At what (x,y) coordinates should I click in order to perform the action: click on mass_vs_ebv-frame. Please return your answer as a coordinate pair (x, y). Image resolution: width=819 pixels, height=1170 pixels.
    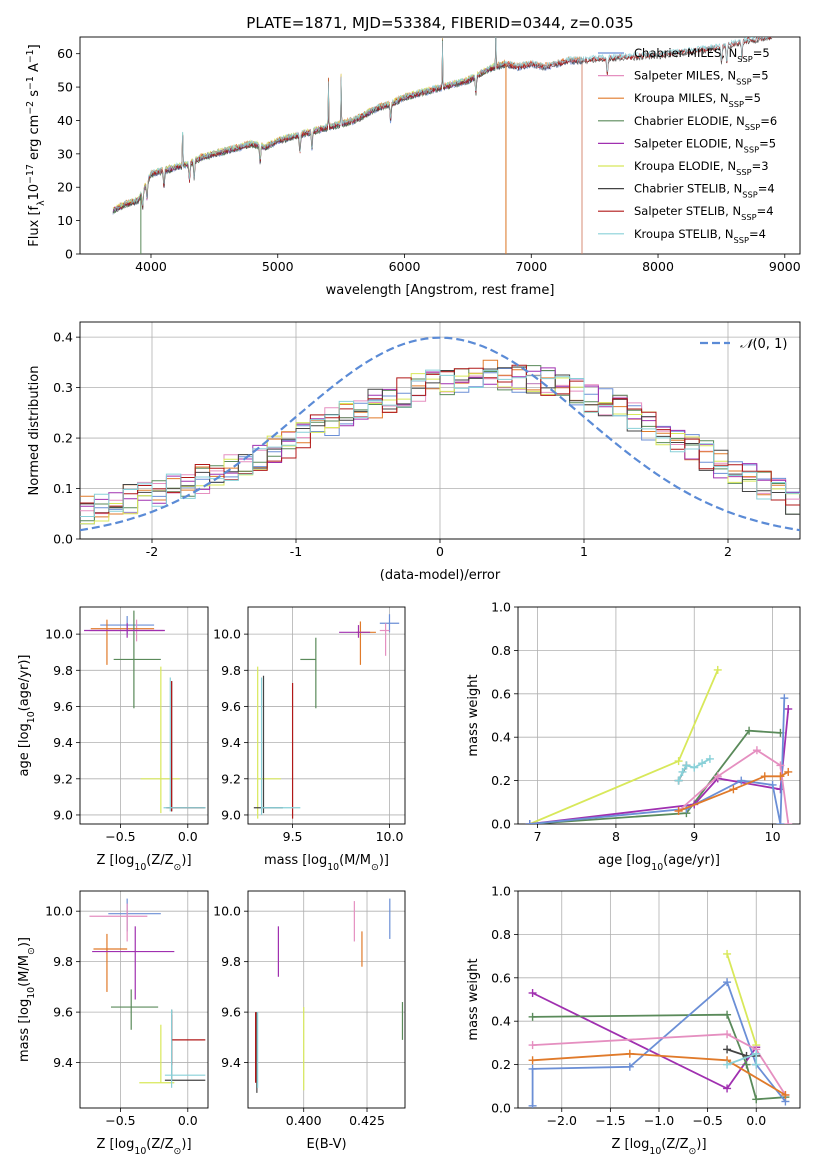
    Looking at the image, I should click on (326, 999).